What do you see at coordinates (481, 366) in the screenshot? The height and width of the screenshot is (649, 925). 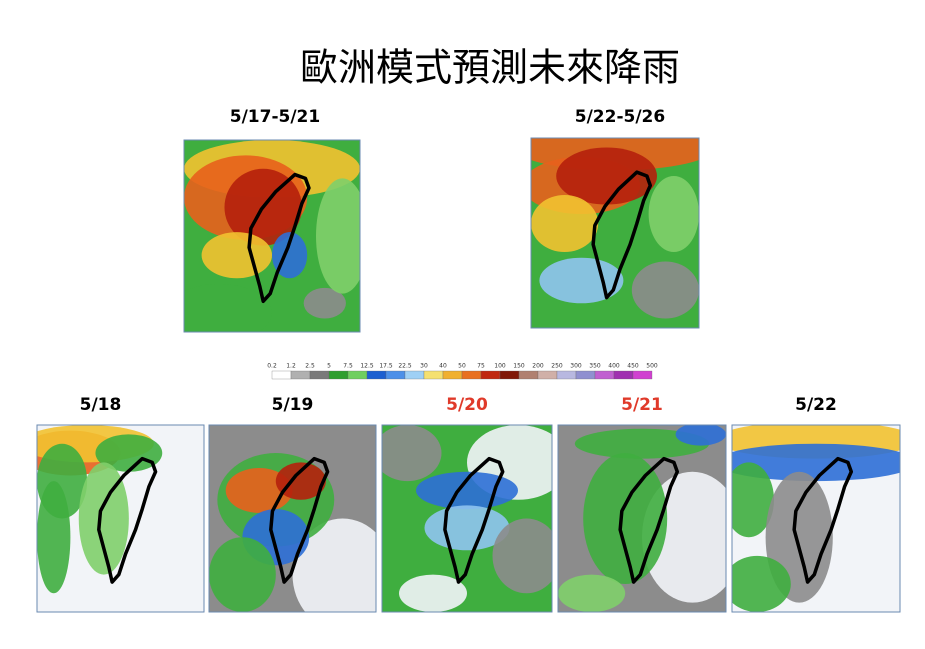 I see `colorbar-label: 75` at bounding box center [481, 366].